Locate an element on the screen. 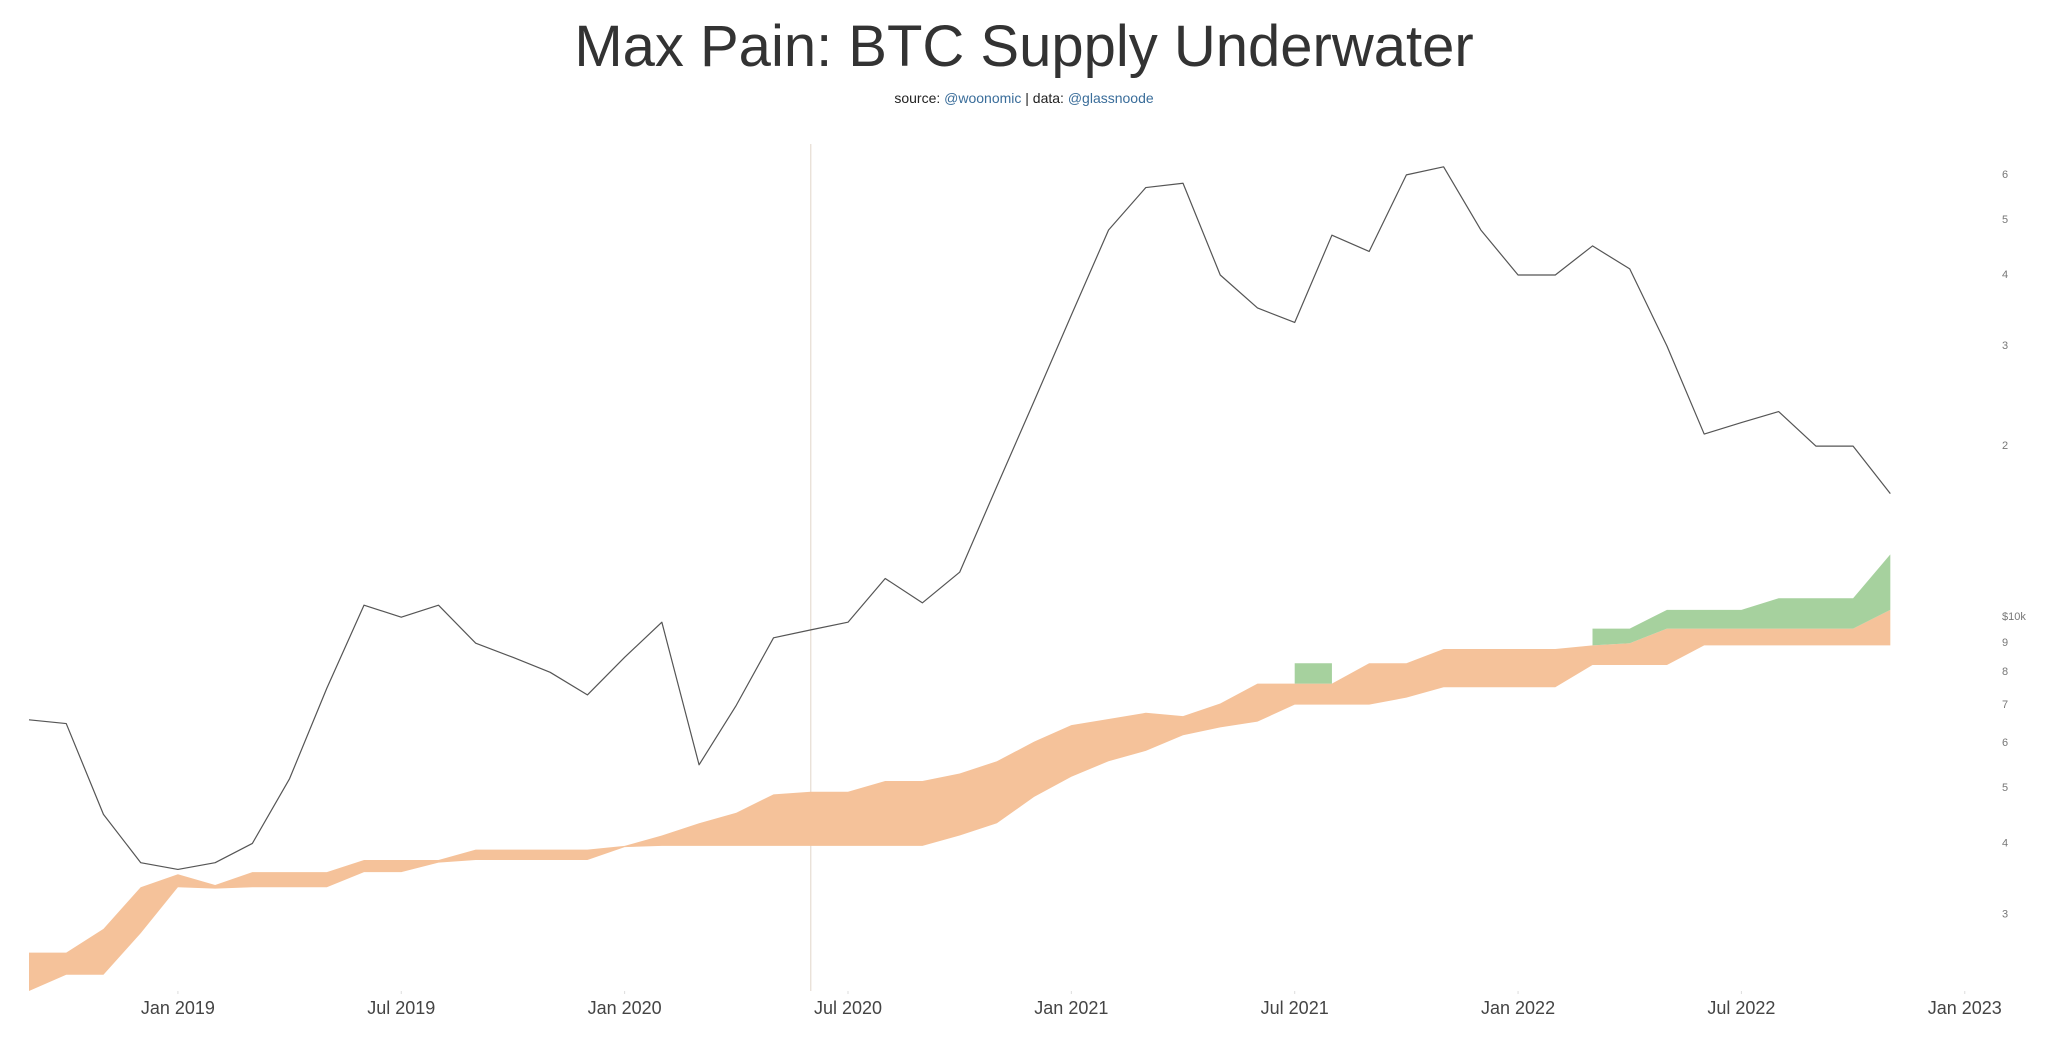 Image resolution: width=2048 pixels, height=1048 pixels. chart-subtitle: source: @woonomic | data: @glassnoode is located at coordinates (1024, 98).